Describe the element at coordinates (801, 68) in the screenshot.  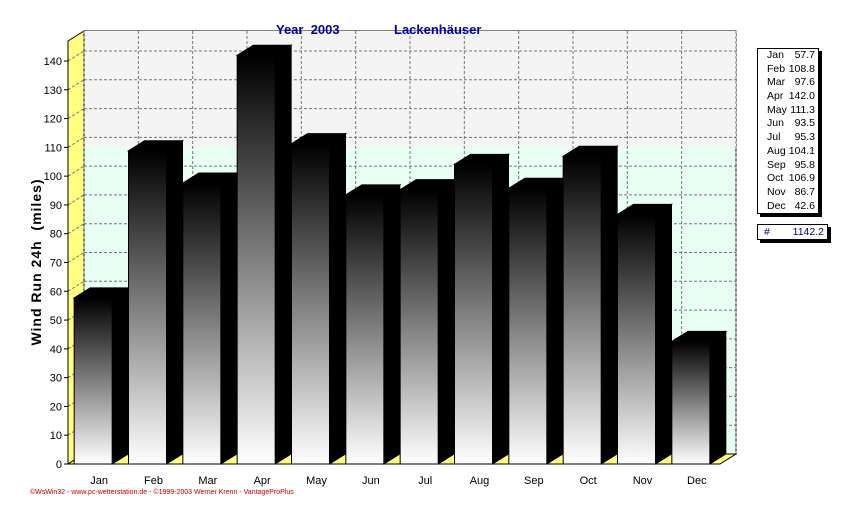
I see `legend-value: 108.8` at that location.